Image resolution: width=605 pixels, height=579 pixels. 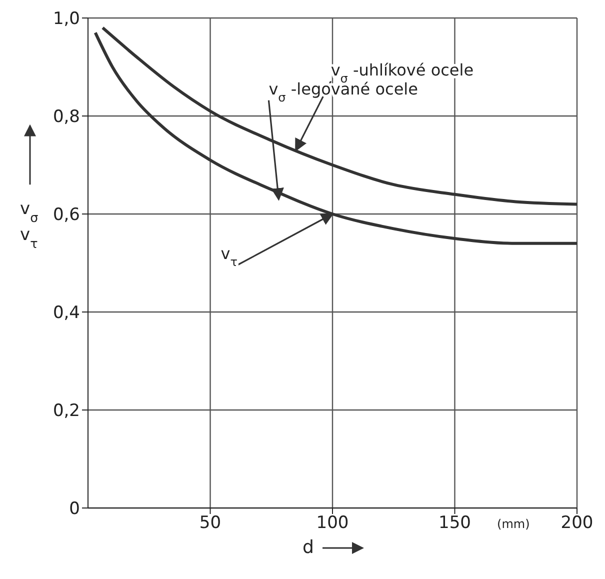 What do you see at coordinates (66, 313) in the screenshot?
I see `y-tick-label: 0,4` at bounding box center [66, 313].